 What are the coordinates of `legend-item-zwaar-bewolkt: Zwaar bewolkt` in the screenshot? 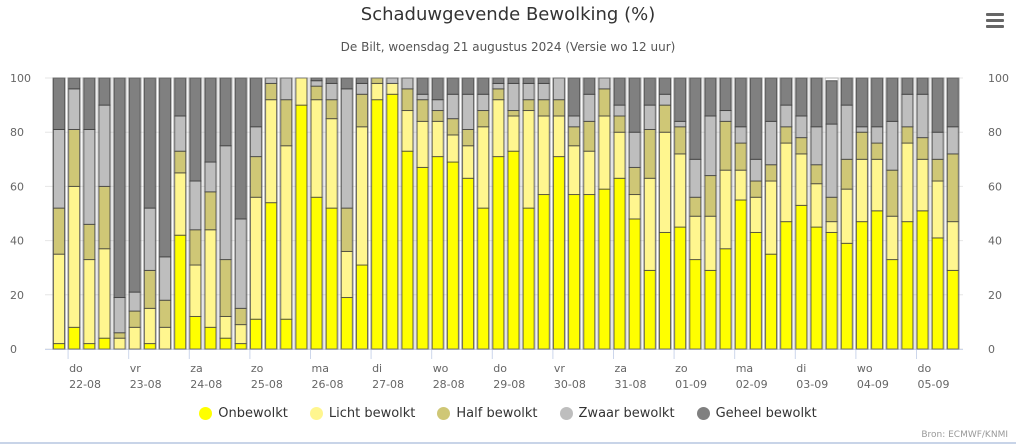 It's located at (617, 413).